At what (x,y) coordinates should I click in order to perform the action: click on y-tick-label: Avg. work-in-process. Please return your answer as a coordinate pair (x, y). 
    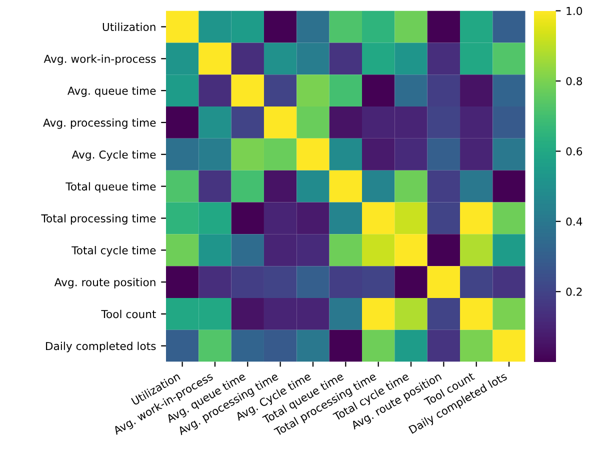
    Looking at the image, I should click on (100, 60).